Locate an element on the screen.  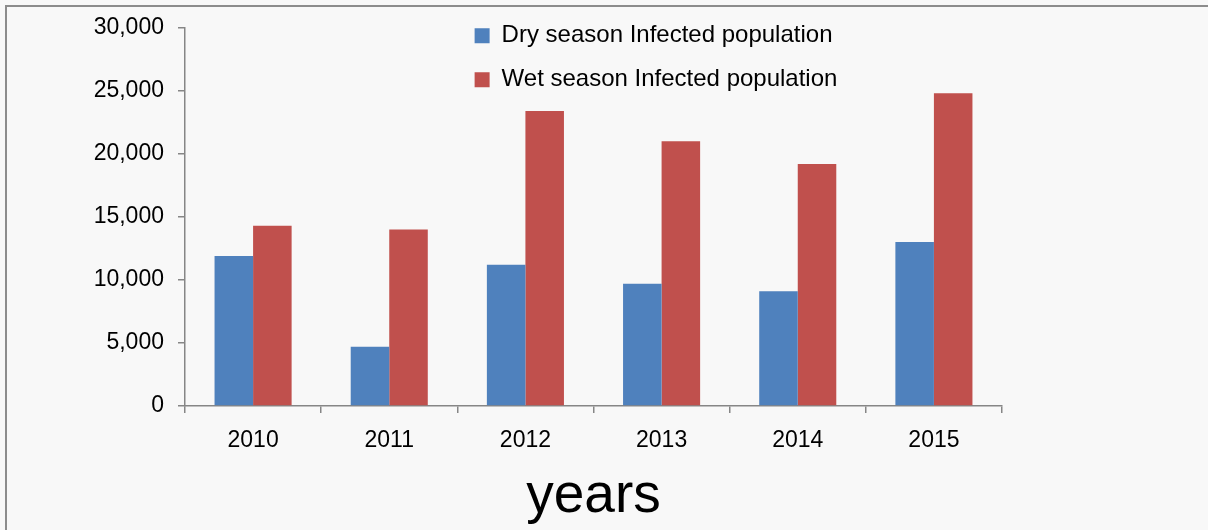
y-tick-label: 0 is located at coordinates (157, 404).